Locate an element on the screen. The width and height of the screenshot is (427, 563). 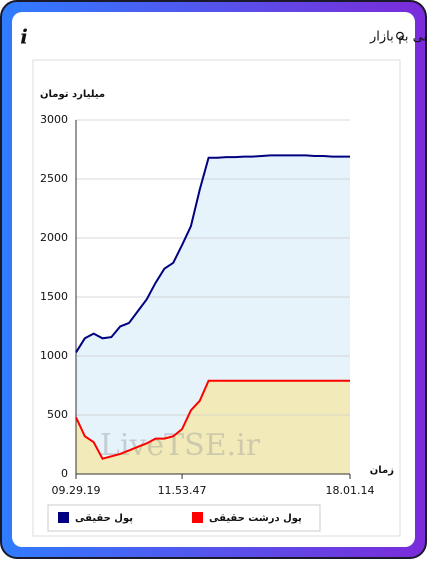
legend-label: پول حقیقی is located at coordinates (104, 518).